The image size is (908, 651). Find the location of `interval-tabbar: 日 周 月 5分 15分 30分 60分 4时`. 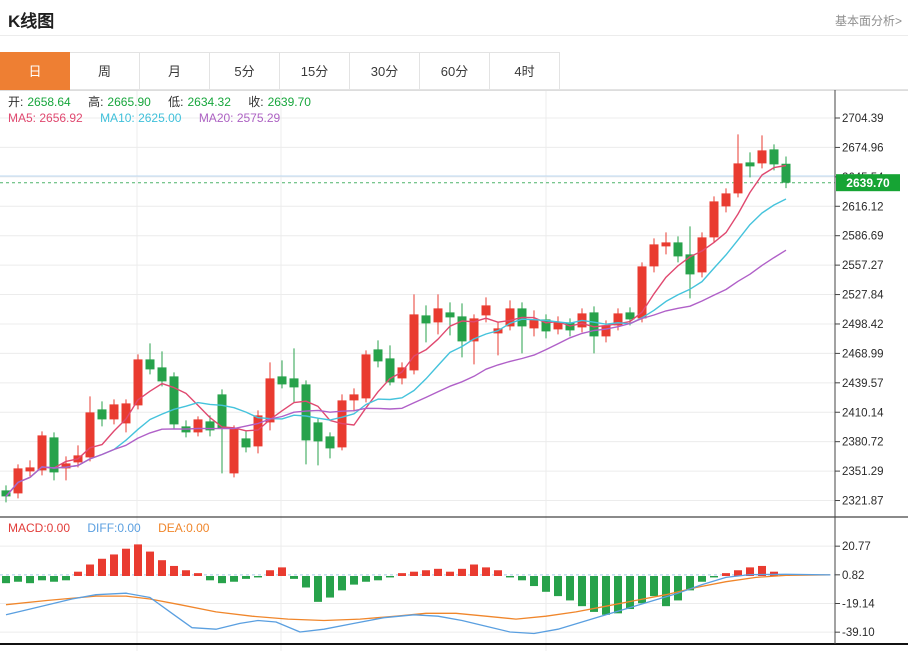

interval-tabbar: 日 周 月 5分 15分 30分 60分 4时 is located at coordinates (454, 71).